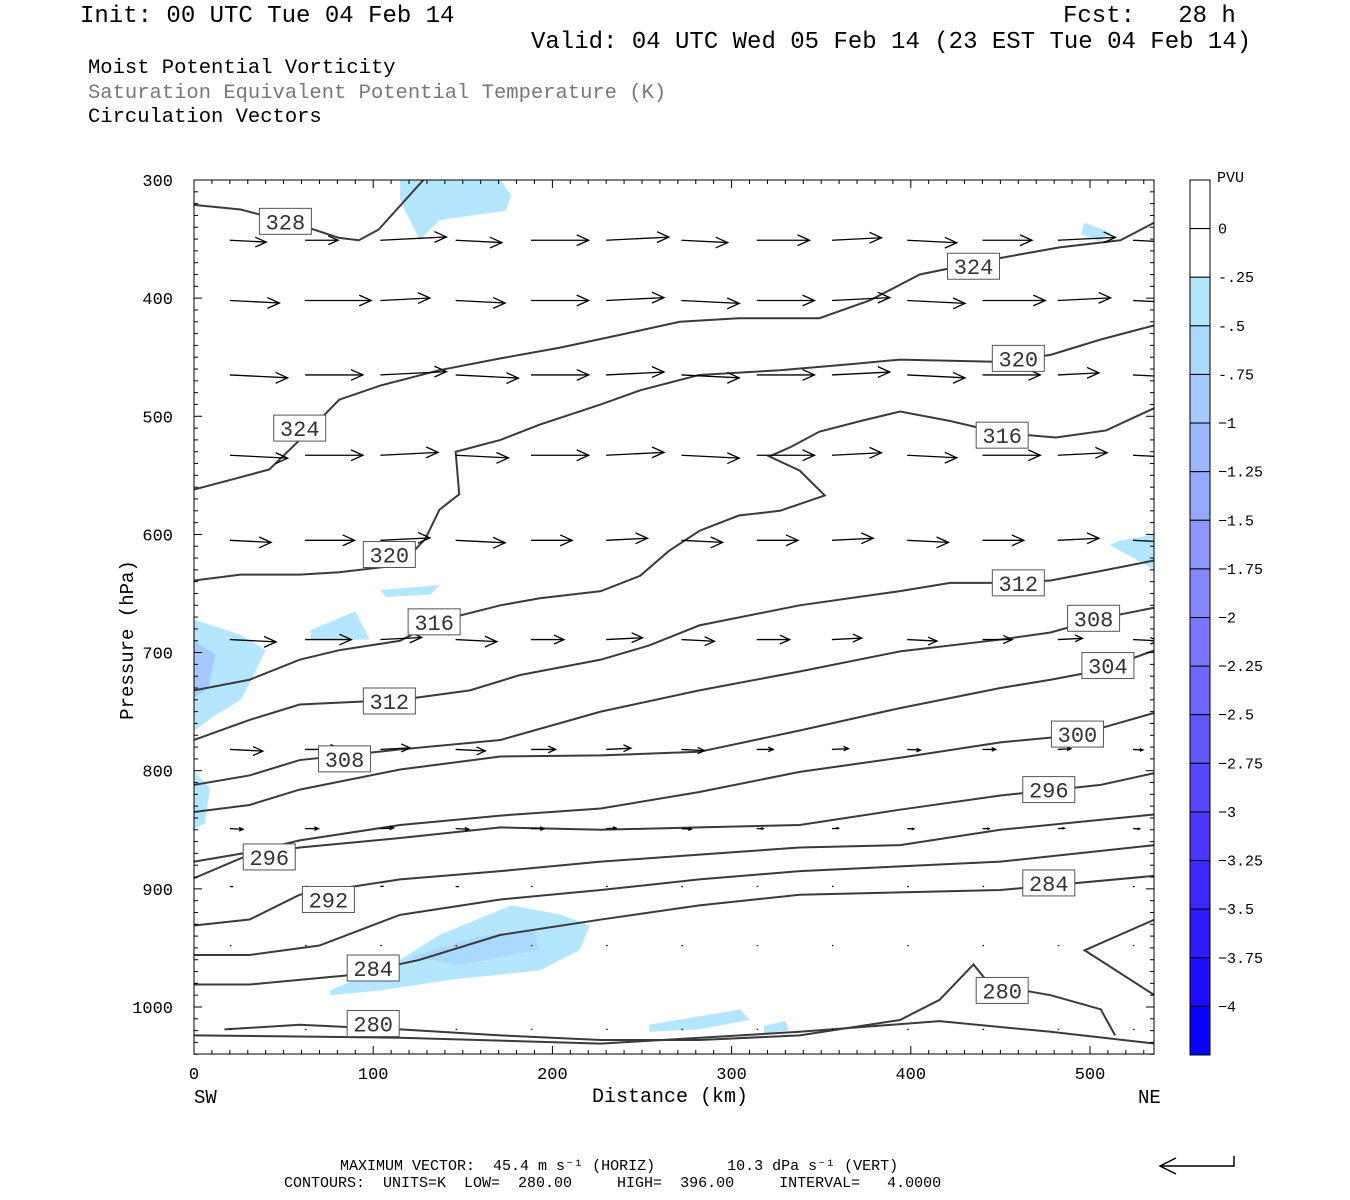 This screenshot has width=1350, height=1200. What do you see at coordinates (373, 1026) in the screenshot?
I see `contour-label: 280` at bounding box center [373, 1026].